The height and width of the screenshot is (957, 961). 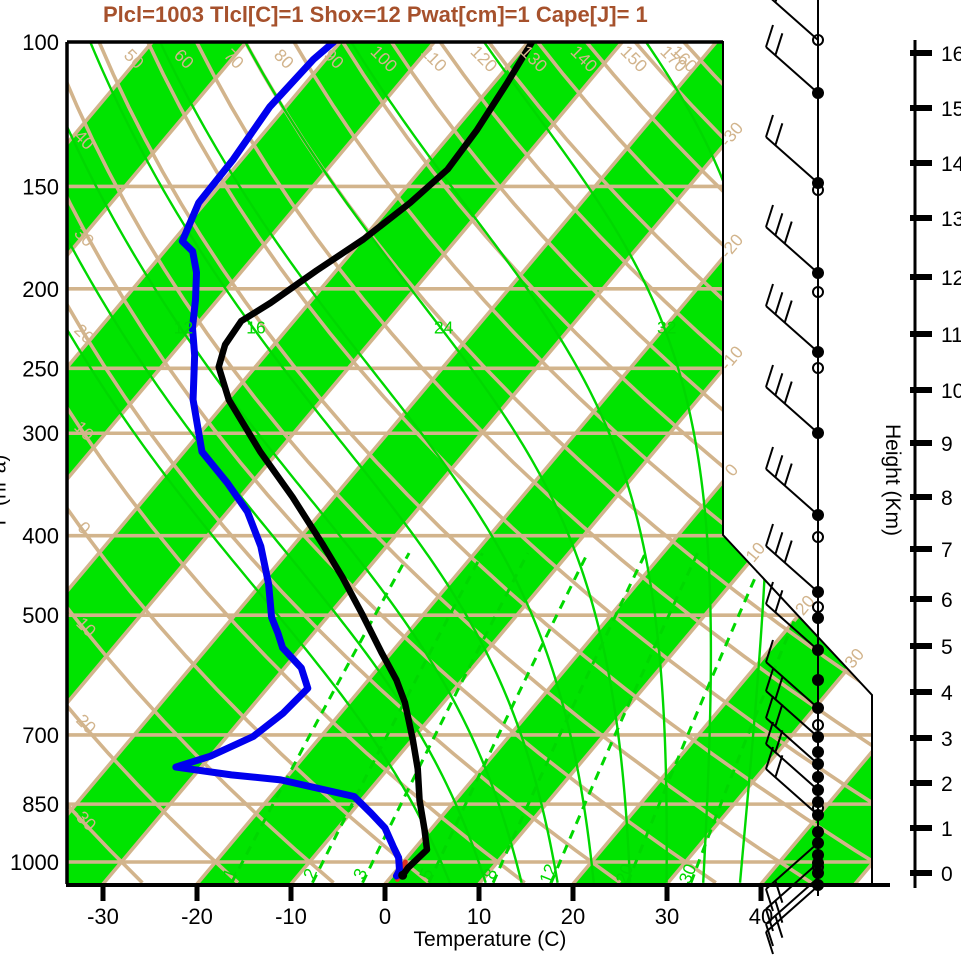 What do you see at coordinates (444, 328) in the screenshot?
I see `moist-adiabat-label: 24` at bounding box center [444, 328].